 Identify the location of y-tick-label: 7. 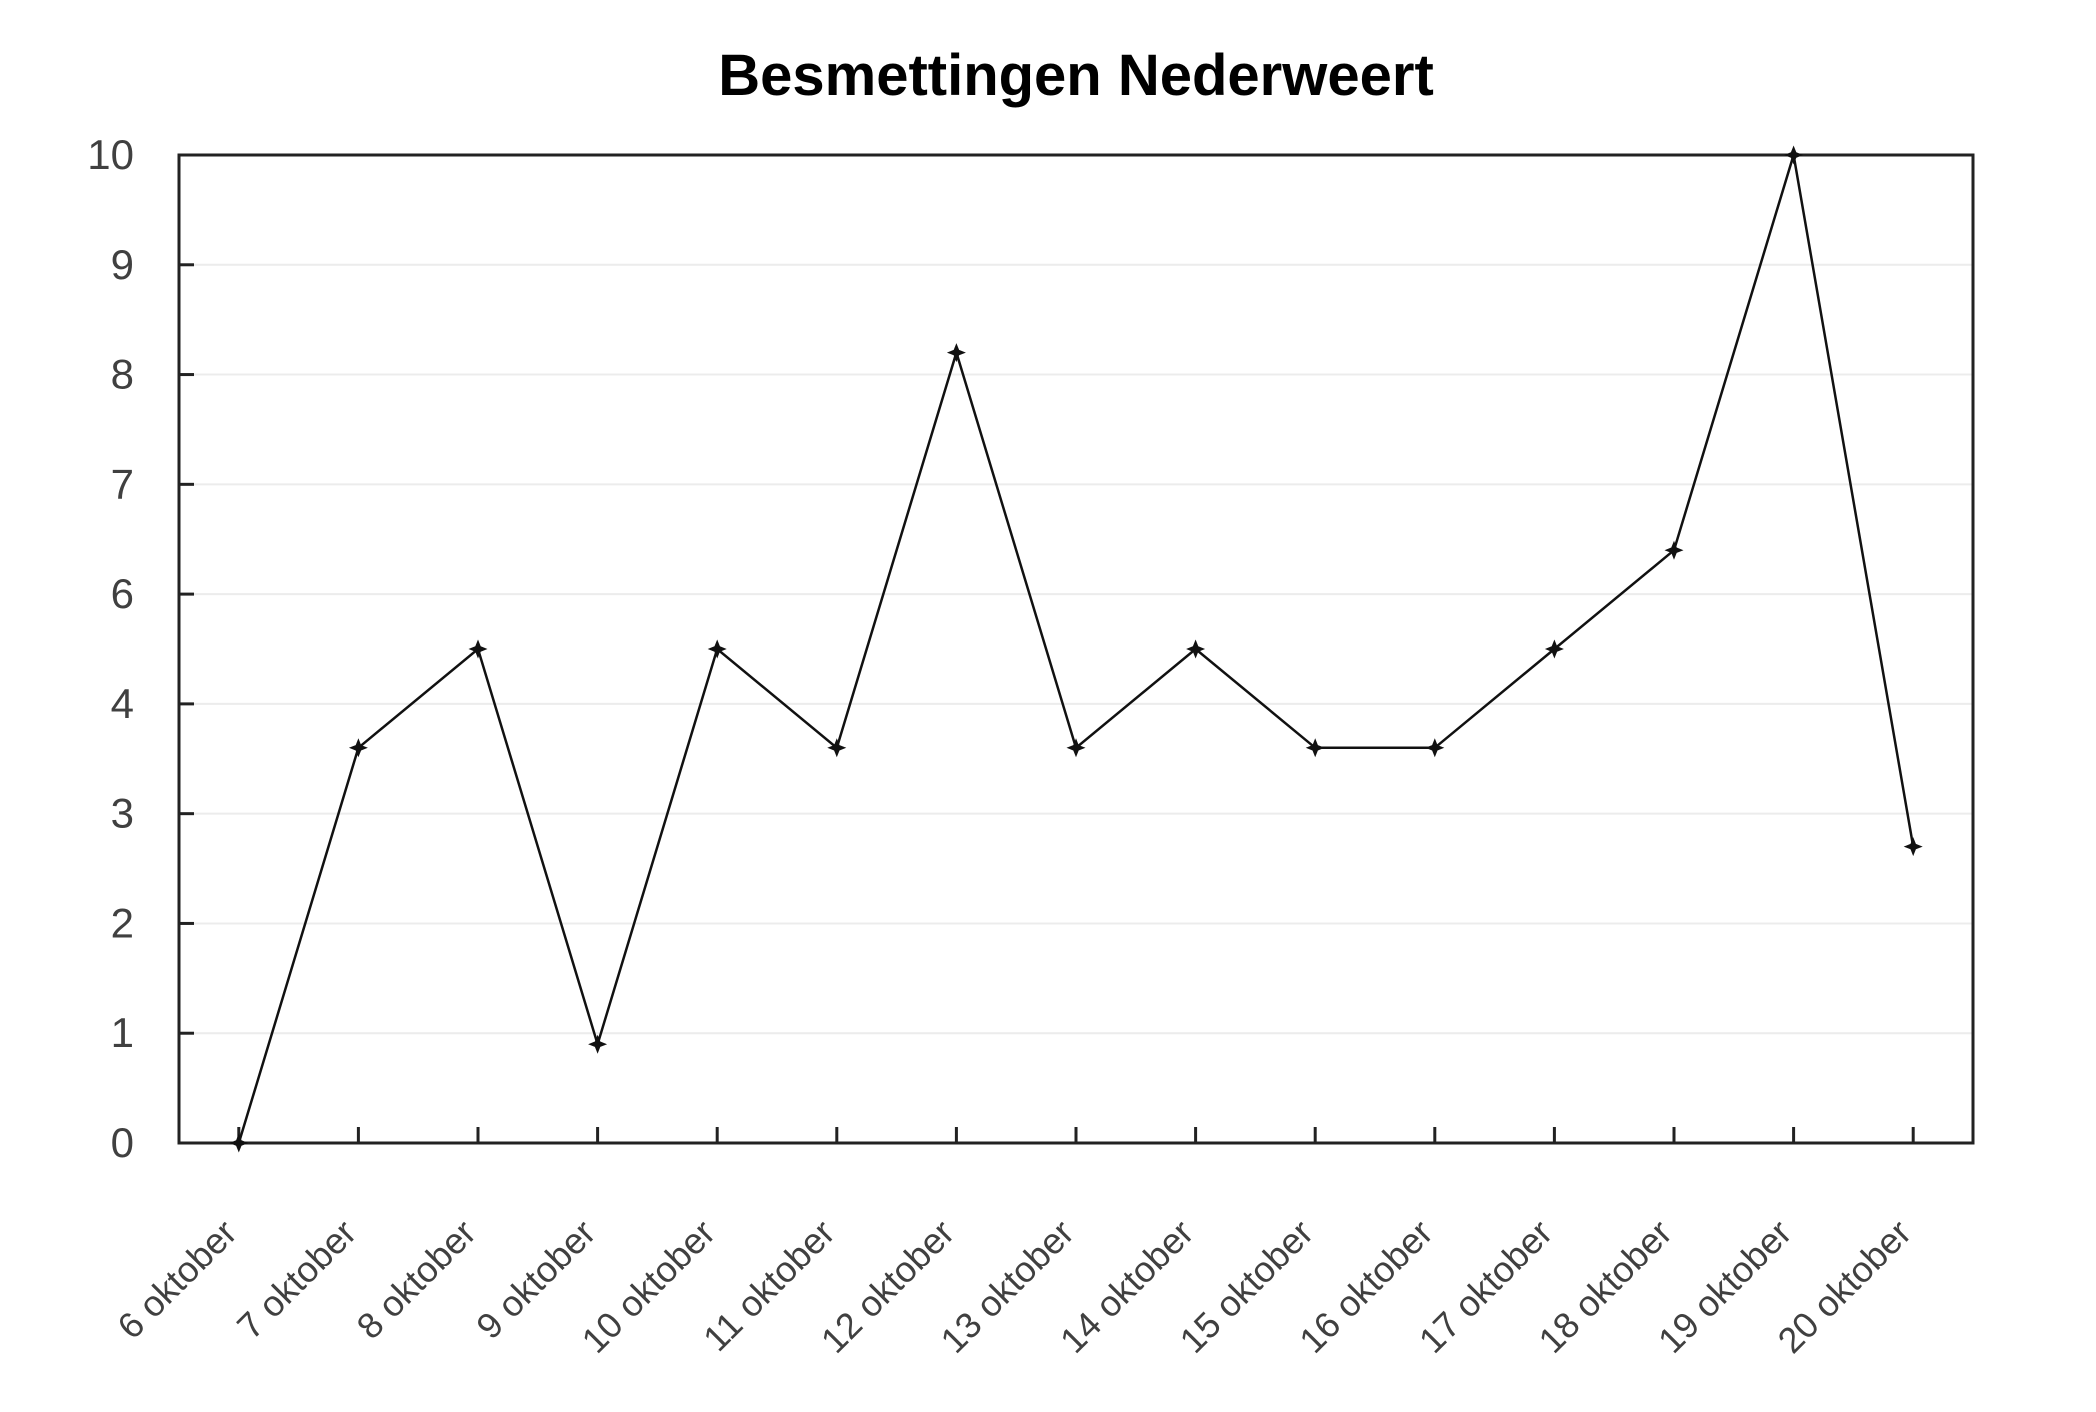
(122, 483).